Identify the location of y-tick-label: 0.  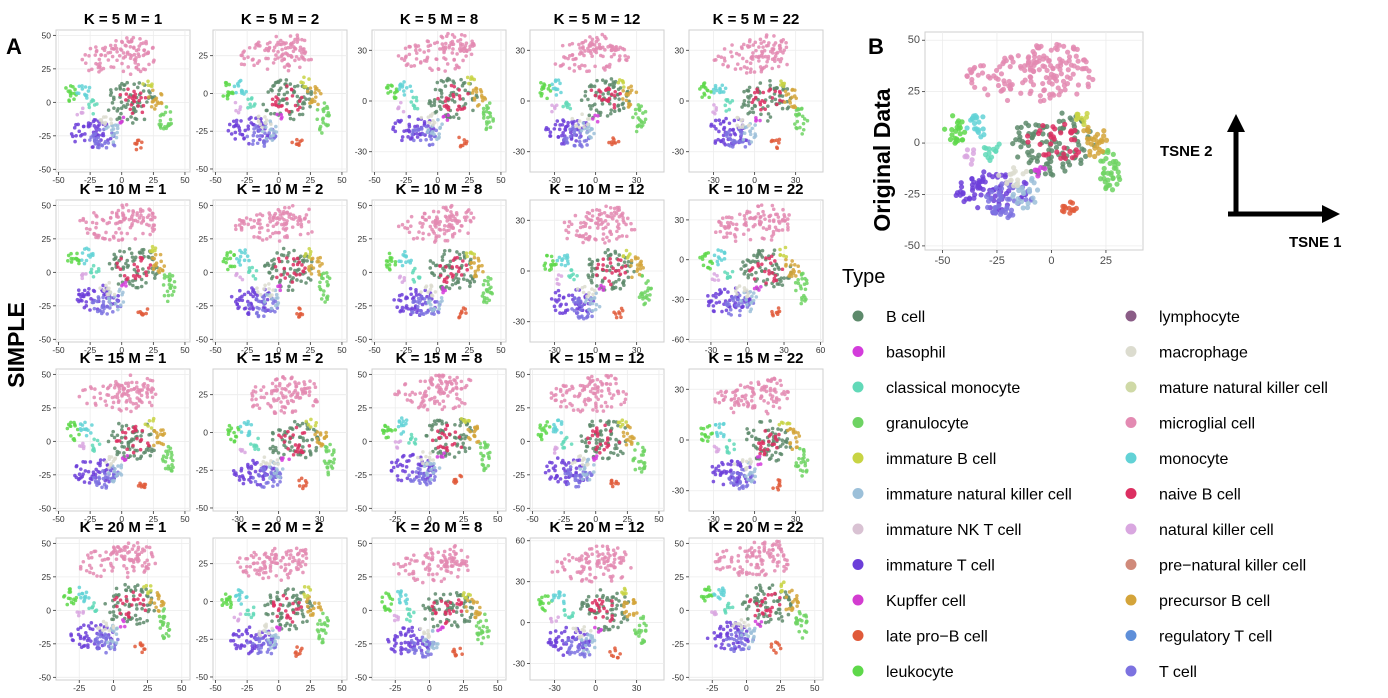
(681, 101).